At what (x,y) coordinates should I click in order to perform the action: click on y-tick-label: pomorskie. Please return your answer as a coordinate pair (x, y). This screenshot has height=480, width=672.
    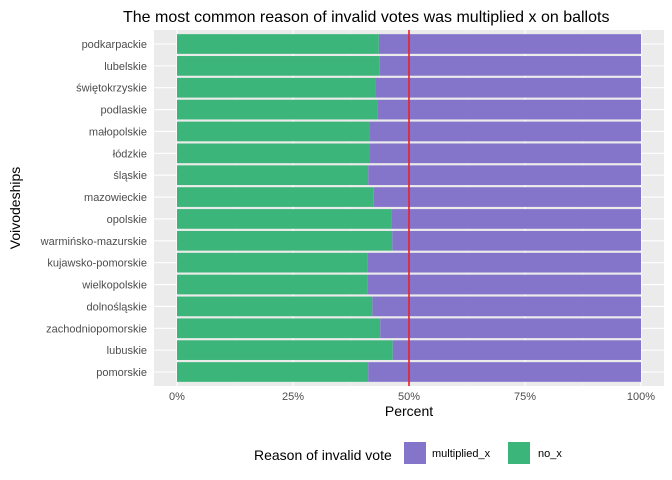
    Looking at the image, I should click on (121, 373).